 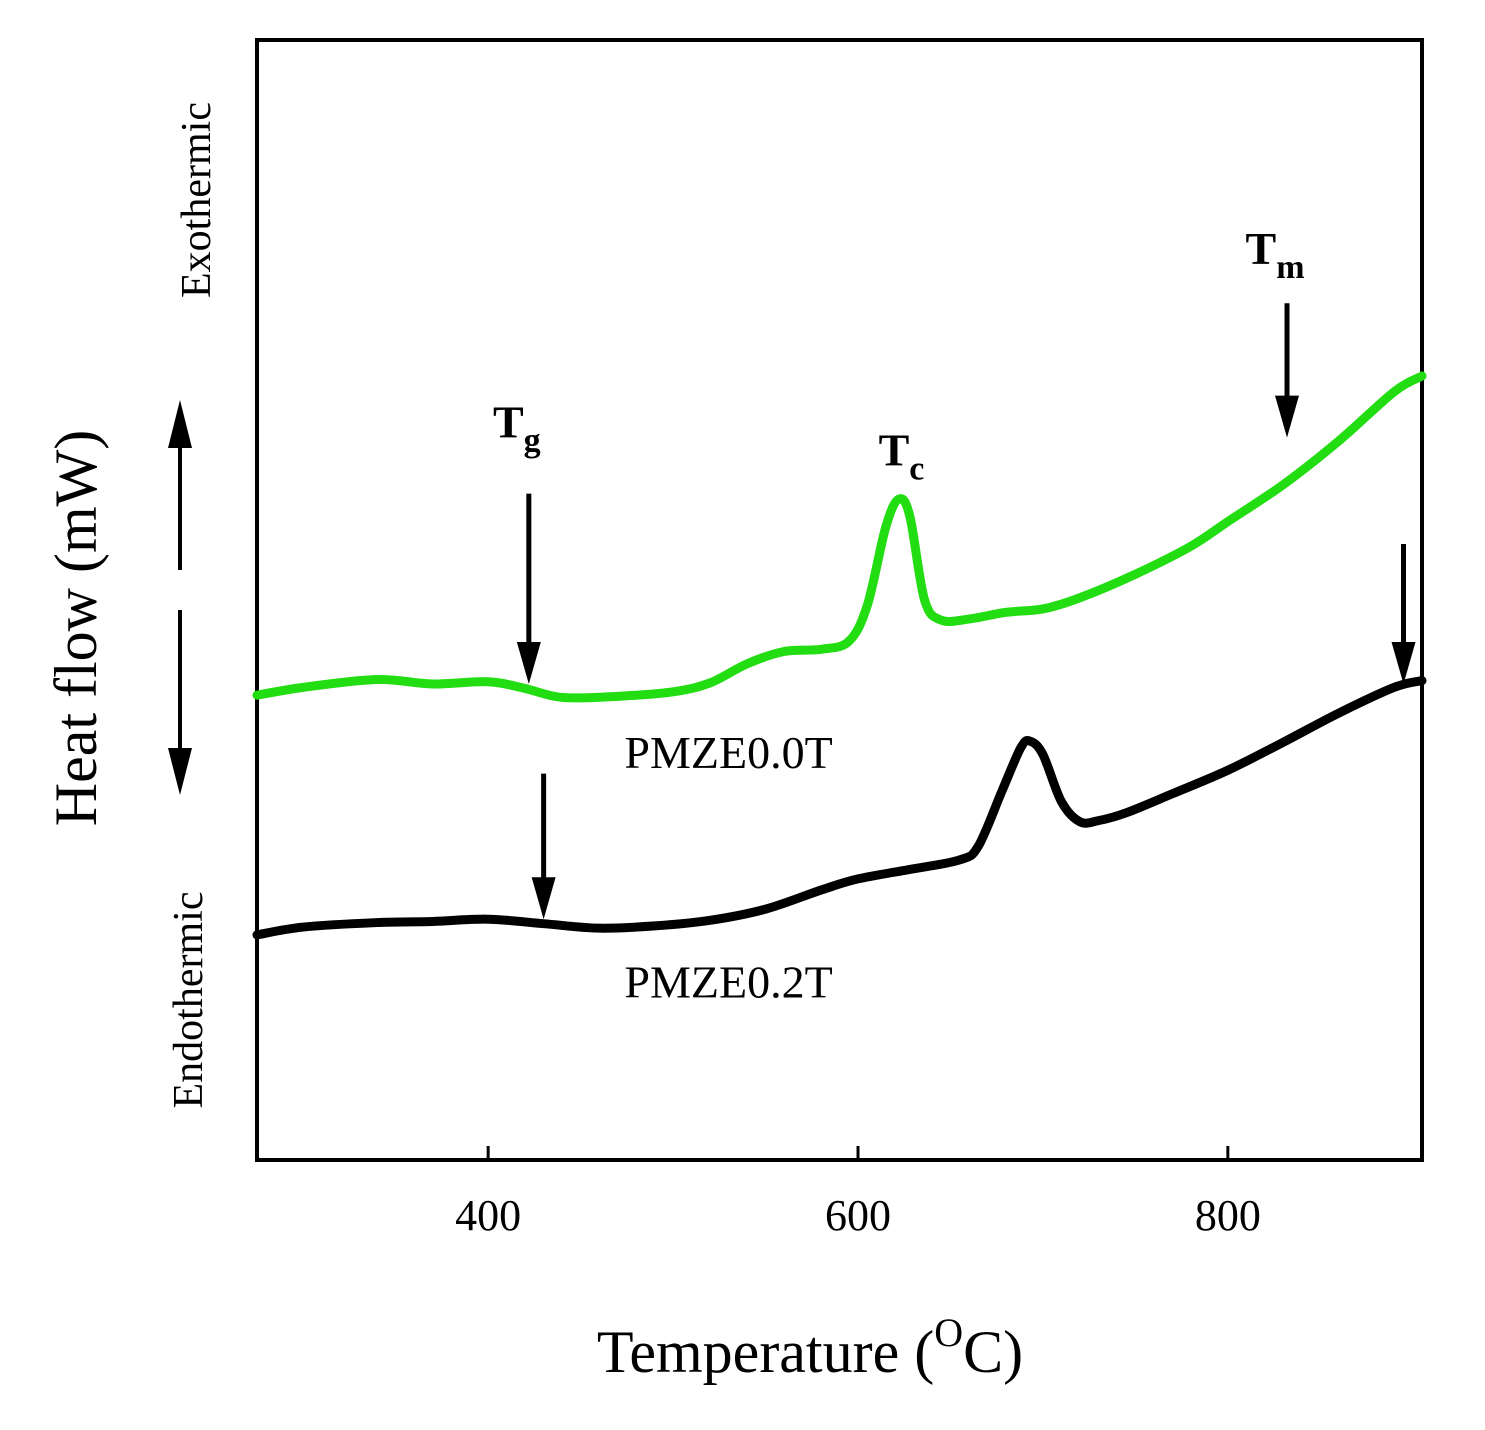 I want to click on marker-label-tm: Tm, so click(x=1275, y=254).